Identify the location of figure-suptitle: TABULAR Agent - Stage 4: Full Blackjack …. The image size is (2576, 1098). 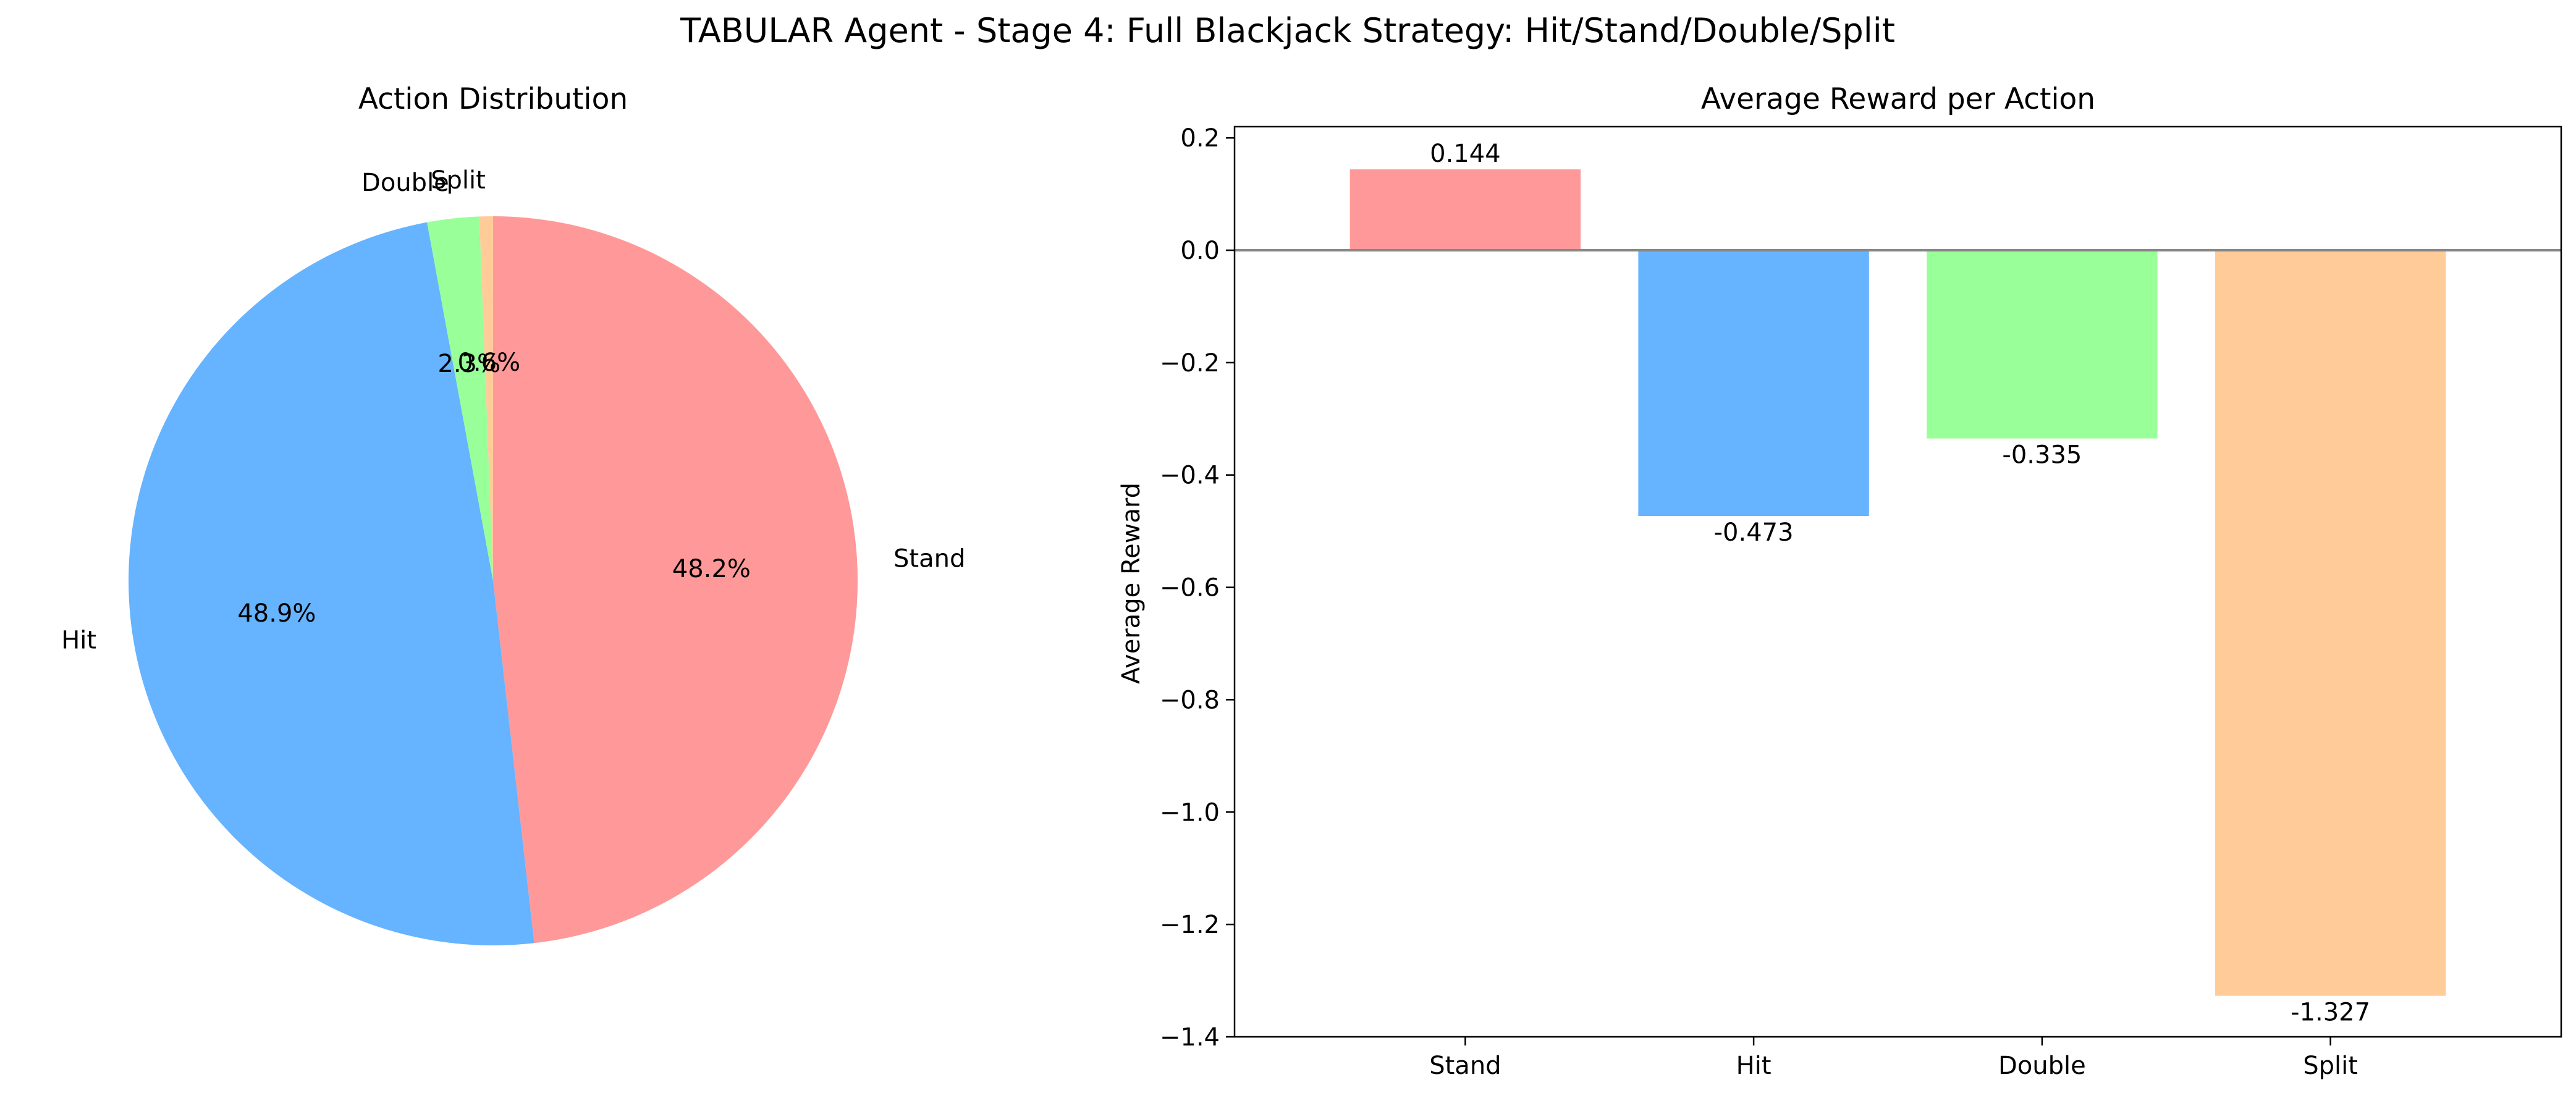
(1287, 30).